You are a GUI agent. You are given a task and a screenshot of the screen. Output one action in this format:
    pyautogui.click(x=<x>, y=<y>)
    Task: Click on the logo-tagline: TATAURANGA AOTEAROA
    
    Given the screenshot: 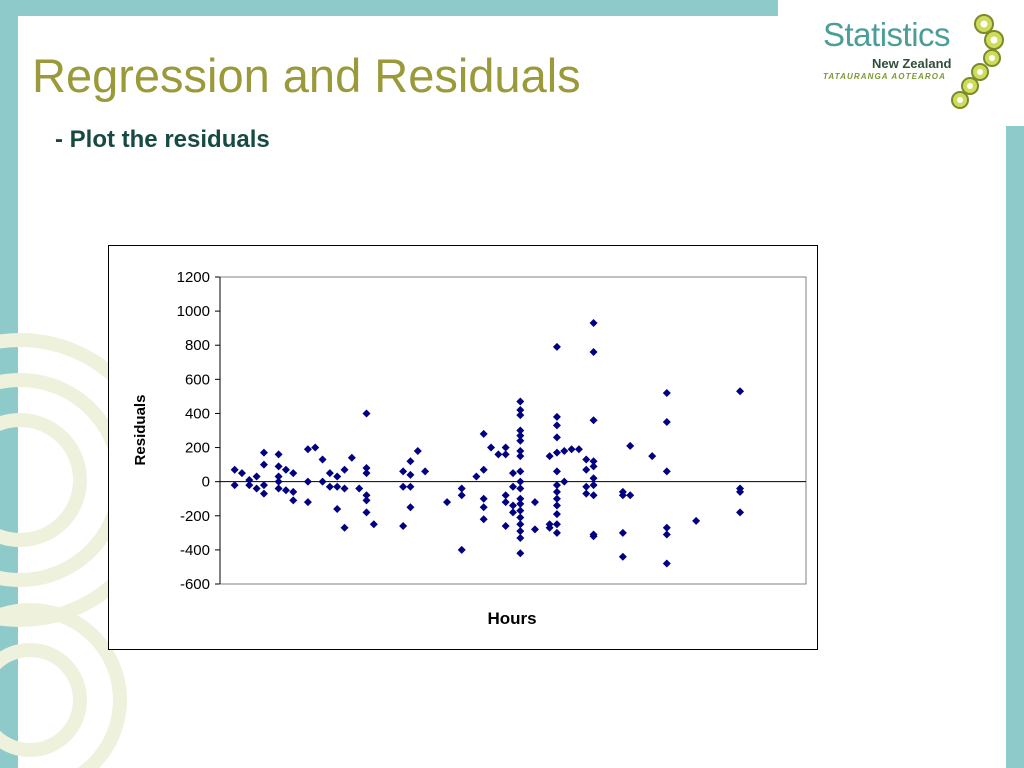 What is the action you would take?
    pyautogui.click(x=884, y=76)
    